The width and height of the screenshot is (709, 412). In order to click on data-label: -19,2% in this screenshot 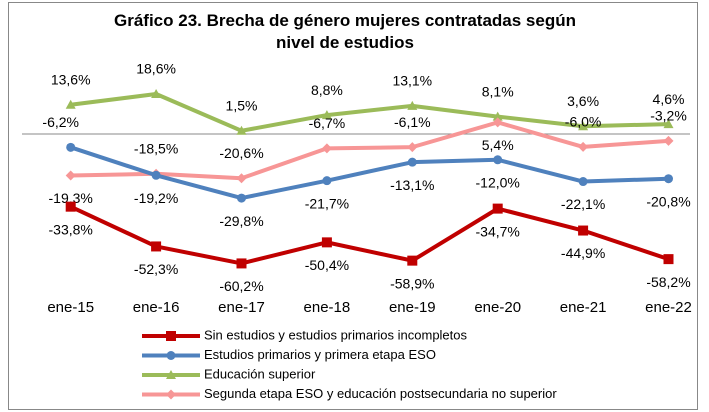, I will do `click(156, 198)`.